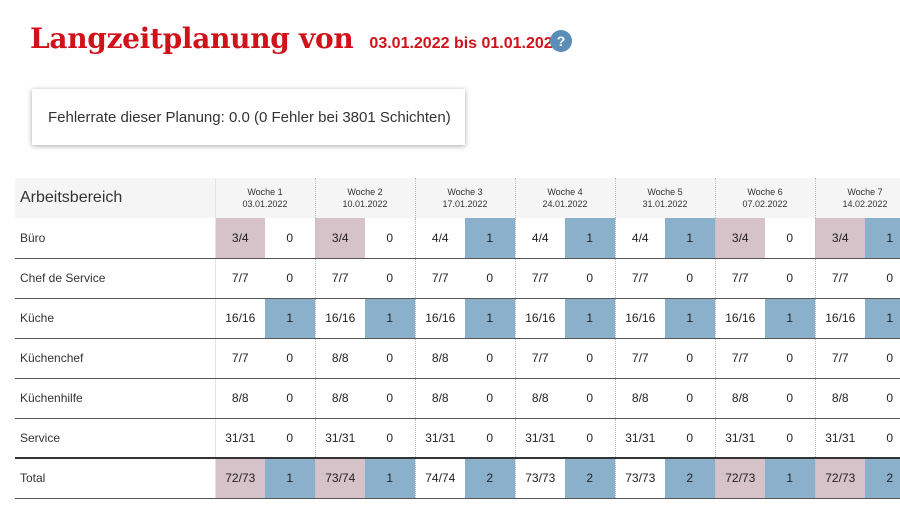 Image resolution: width=900 pixels, height=506 pixels. I want to click on help-icon: ?, so click(561, 41).